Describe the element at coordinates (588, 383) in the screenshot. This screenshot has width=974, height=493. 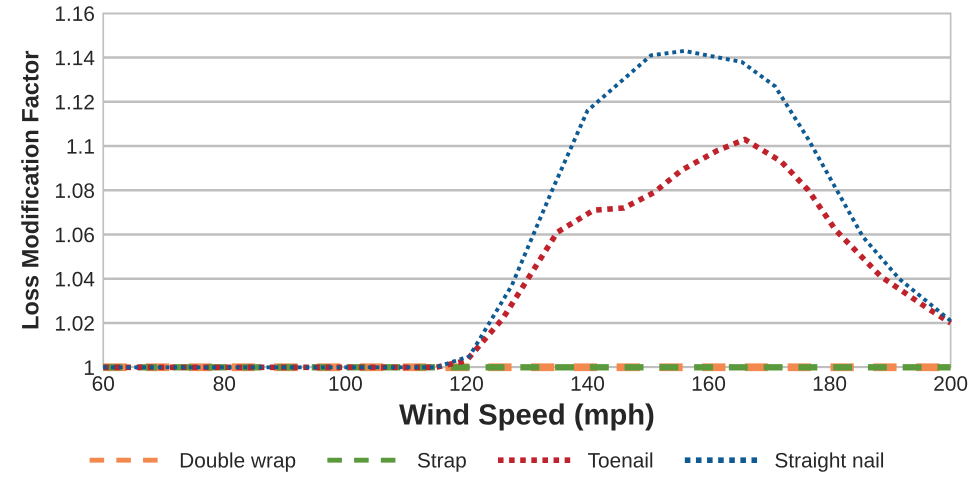
I see `x-tick-label: 140` at that location.